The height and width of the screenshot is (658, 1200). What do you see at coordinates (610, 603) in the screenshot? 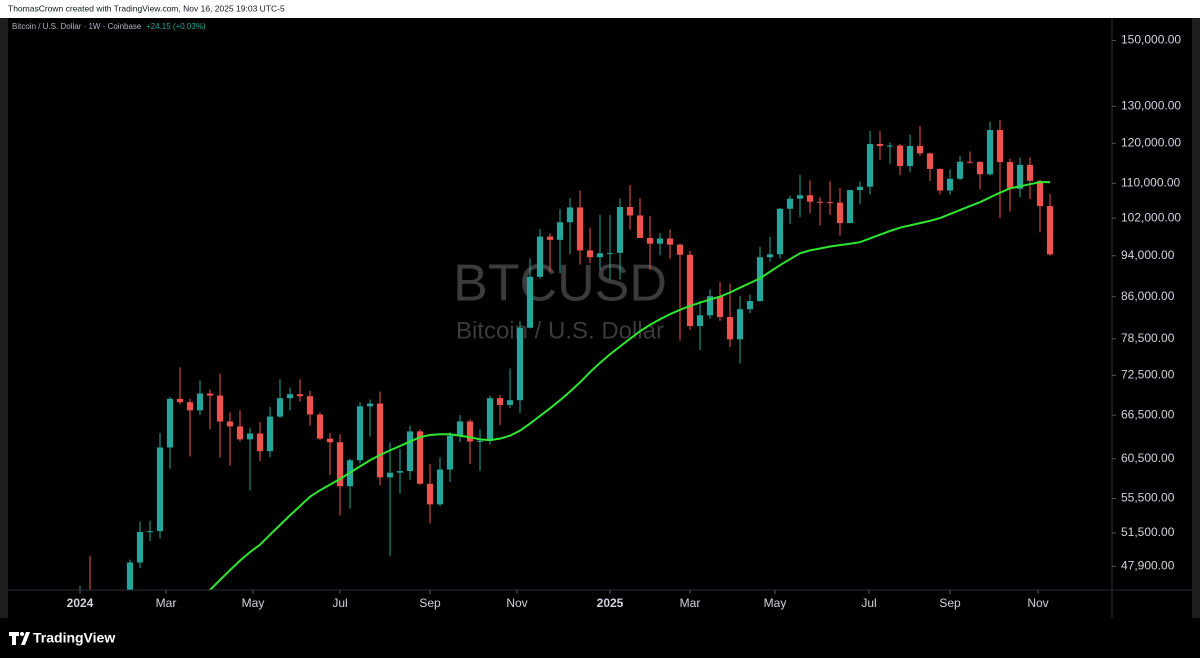
I see `x-tick-label: 2025` at bounding box center [610, 603].